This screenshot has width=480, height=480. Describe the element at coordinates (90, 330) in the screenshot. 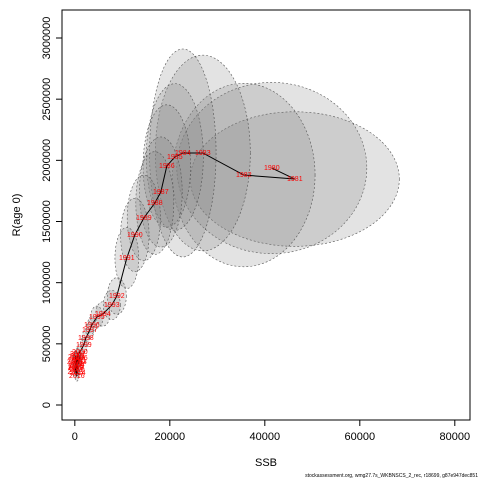

I see `year-label: 1997` at that location.